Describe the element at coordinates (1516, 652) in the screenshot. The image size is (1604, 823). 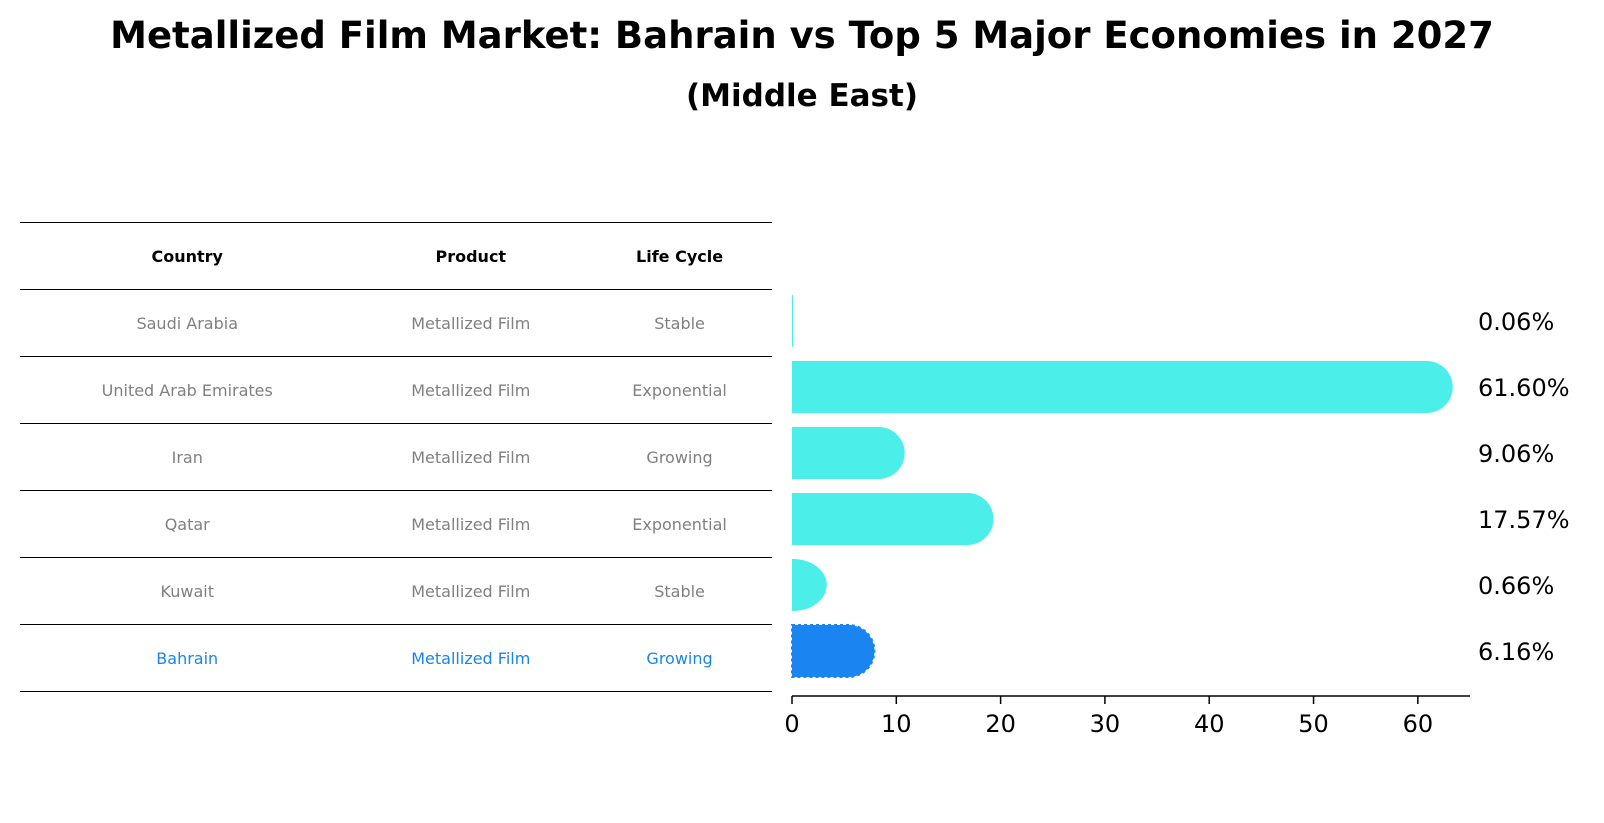
I see `value-label: 6.16%` at that location.